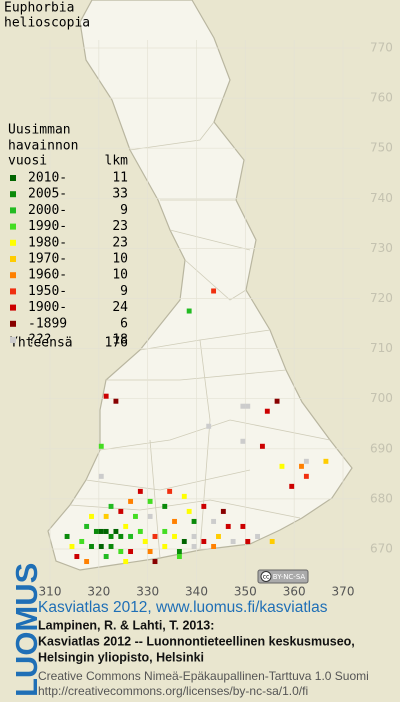 The height and width of the screenshot is (702, 400). Describe the element at coordinates (120, 178) in the screenshot. I see `legend-count: 11` at that location.